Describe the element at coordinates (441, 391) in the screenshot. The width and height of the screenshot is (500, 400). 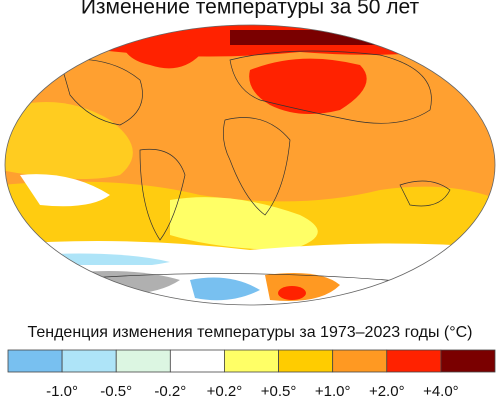
I see `legend-tick-label: +4.0°` at that location.